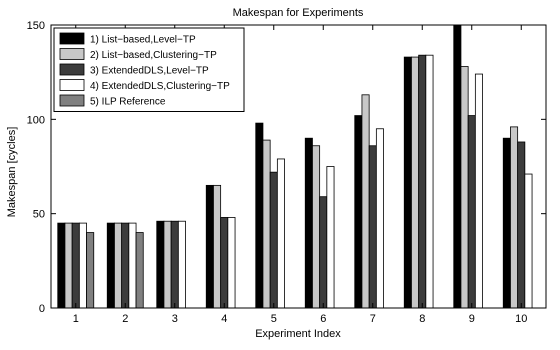 This screenshot has height=350, width=560. Describe the element at coordinates (143, 40) in the screenshot. I see `legend-label: 1) List−based,Level−TP` at that location.